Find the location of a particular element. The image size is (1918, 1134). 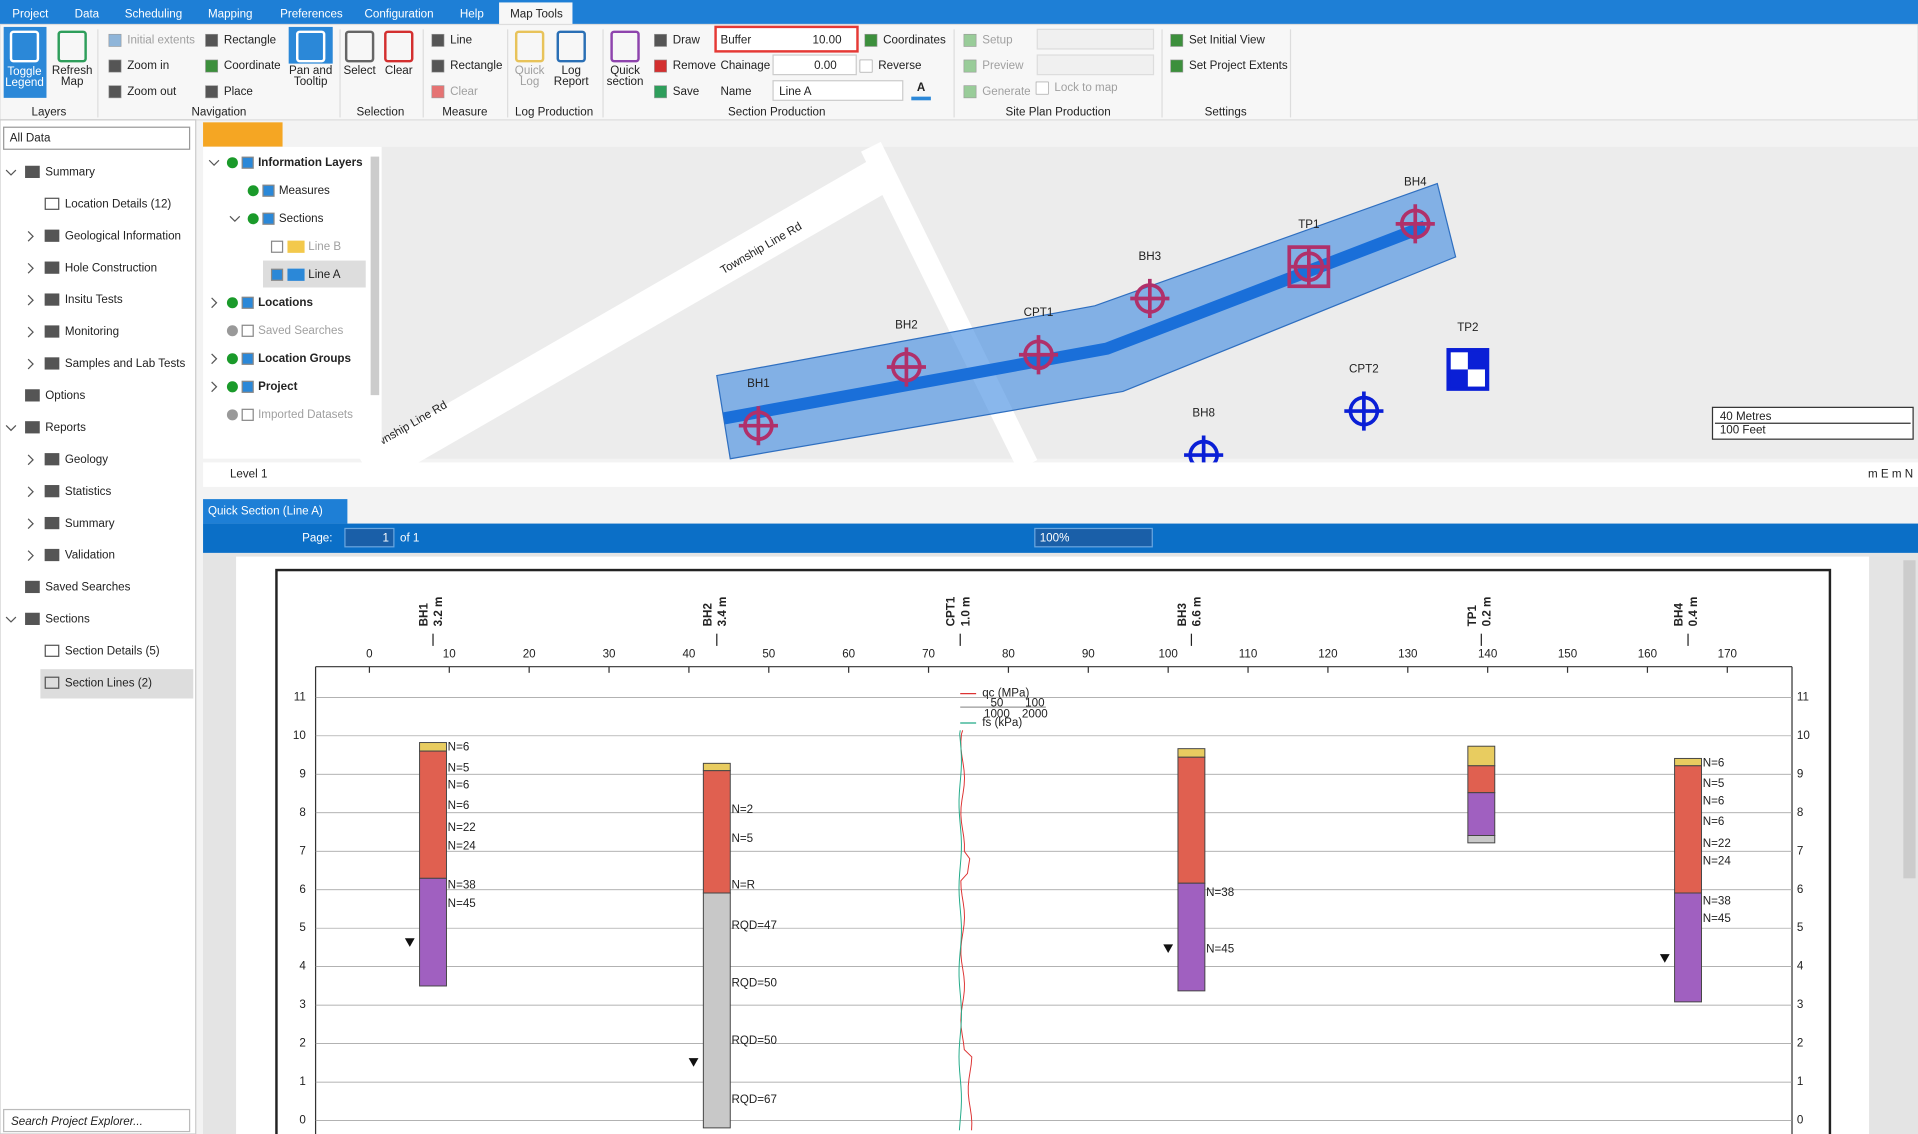

ribbon-button: Initial extents is located at coordinates (161, 39).